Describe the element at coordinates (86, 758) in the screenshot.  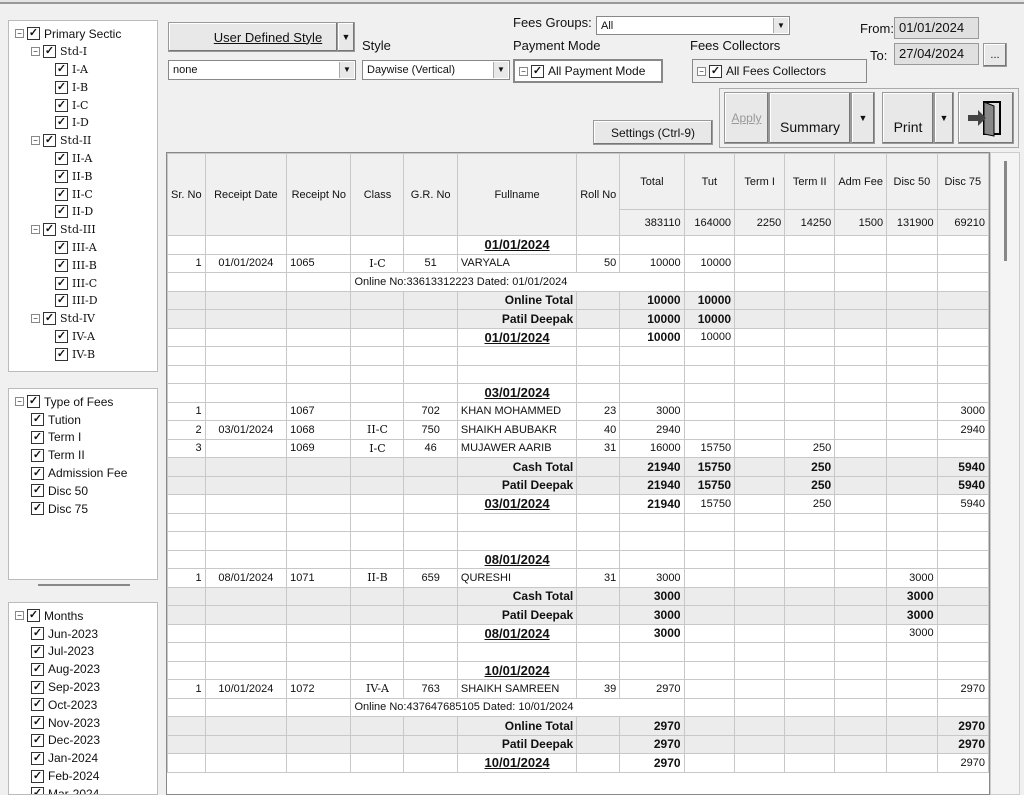
I see `tree-node-month: ✓ Jan-2024` at that location.